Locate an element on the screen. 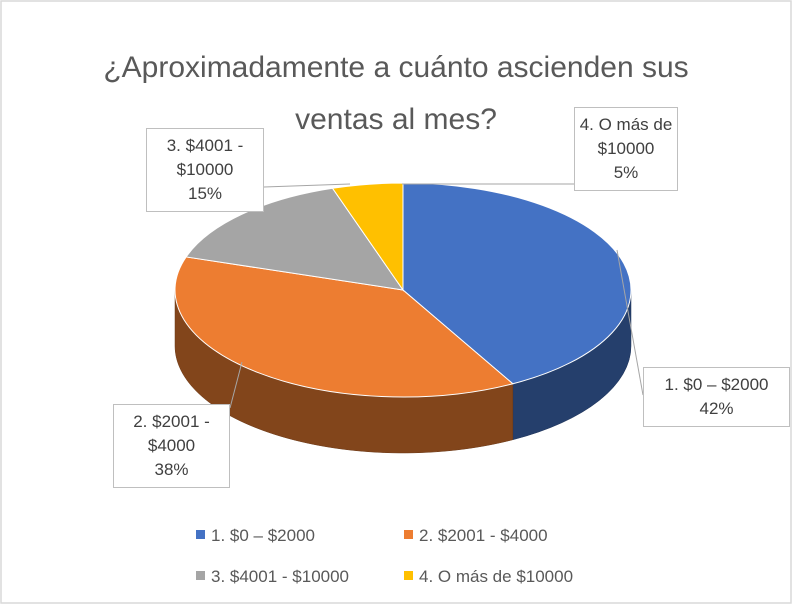  legend-label: 3. $4001 - $10000 is located at coordinates (280, 576).